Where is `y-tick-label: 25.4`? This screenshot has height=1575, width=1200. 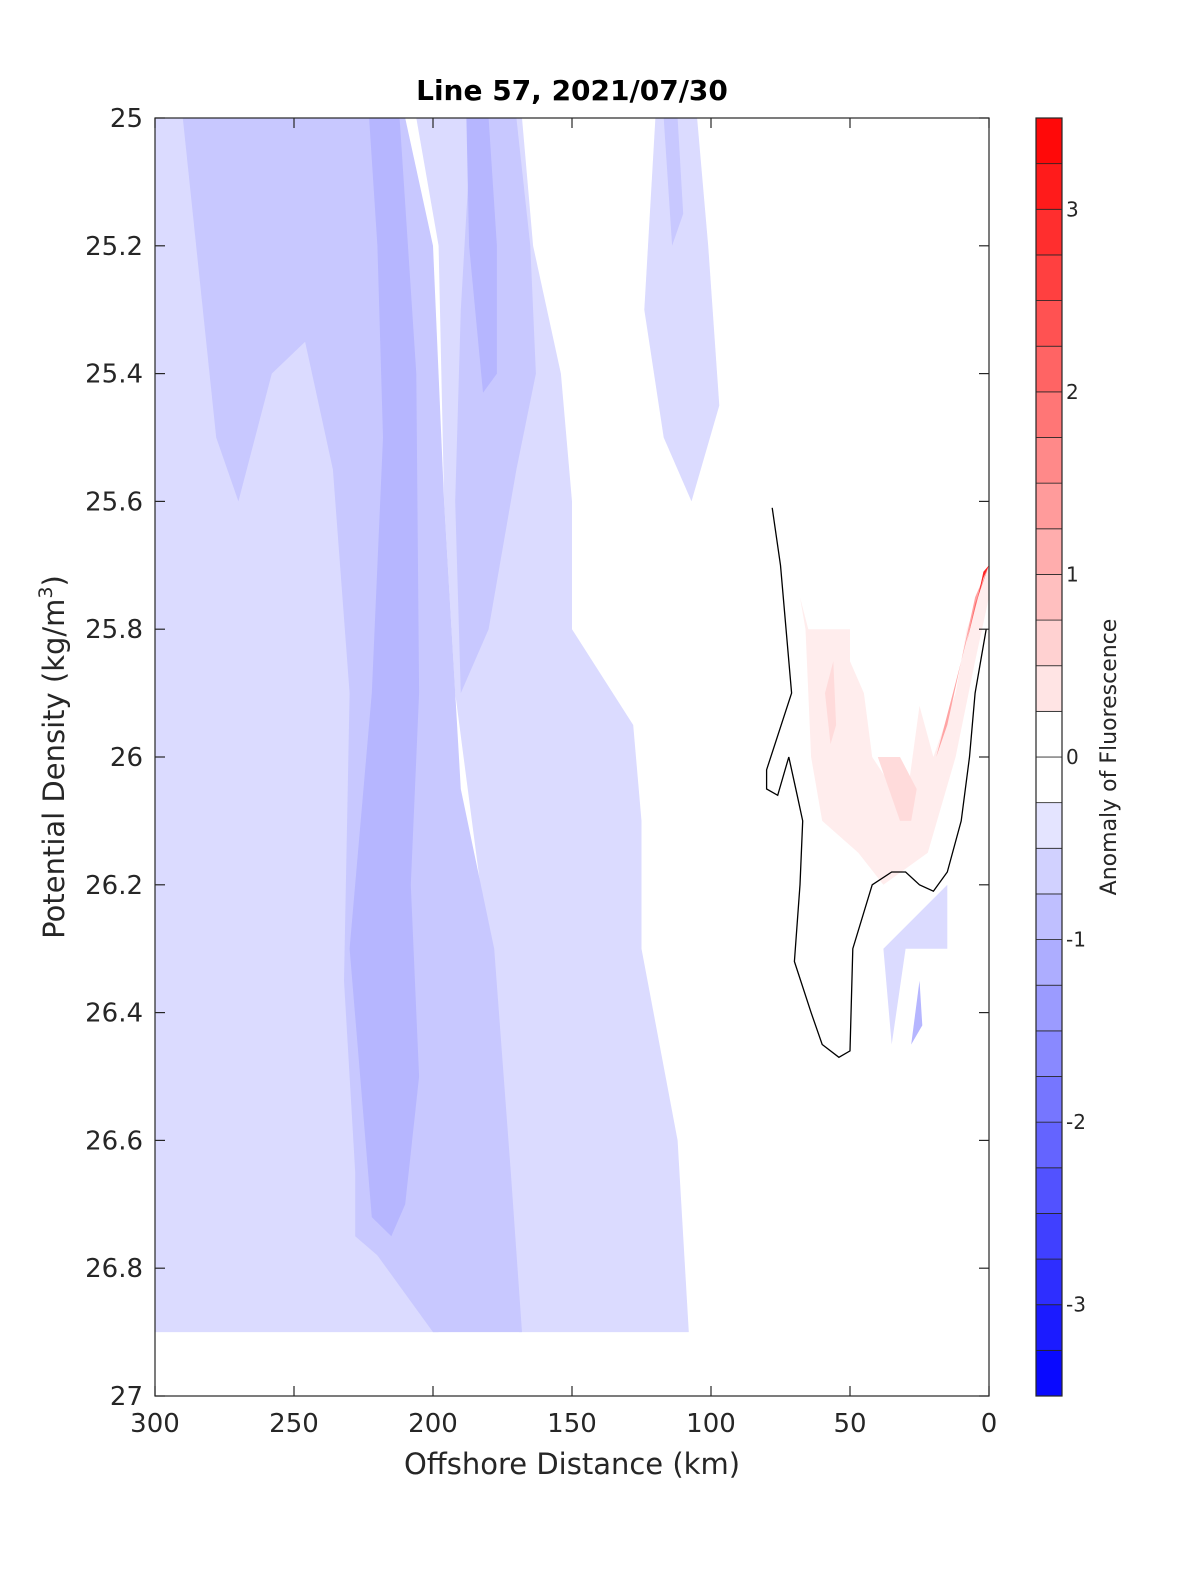 y-tick-label: 25.4 is located at coordinates (114, 375).